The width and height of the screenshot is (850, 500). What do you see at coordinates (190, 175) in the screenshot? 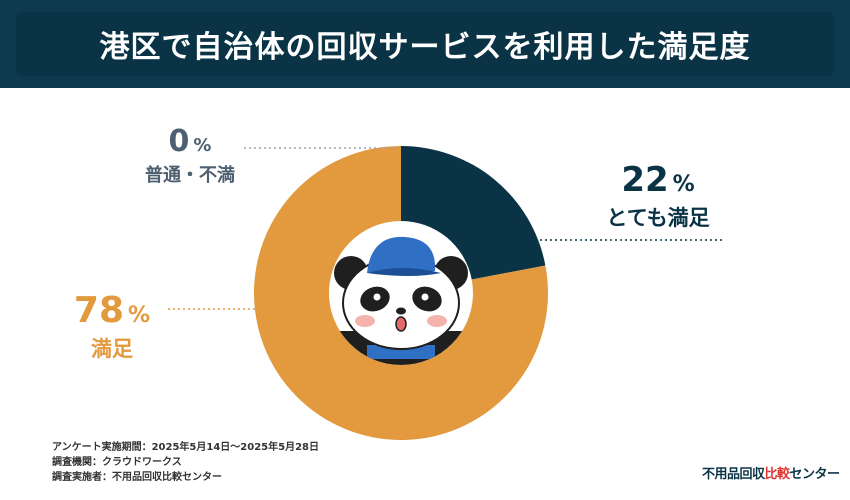
I see `neutral-category: 普通・不満` at bounding box center [190, 175].